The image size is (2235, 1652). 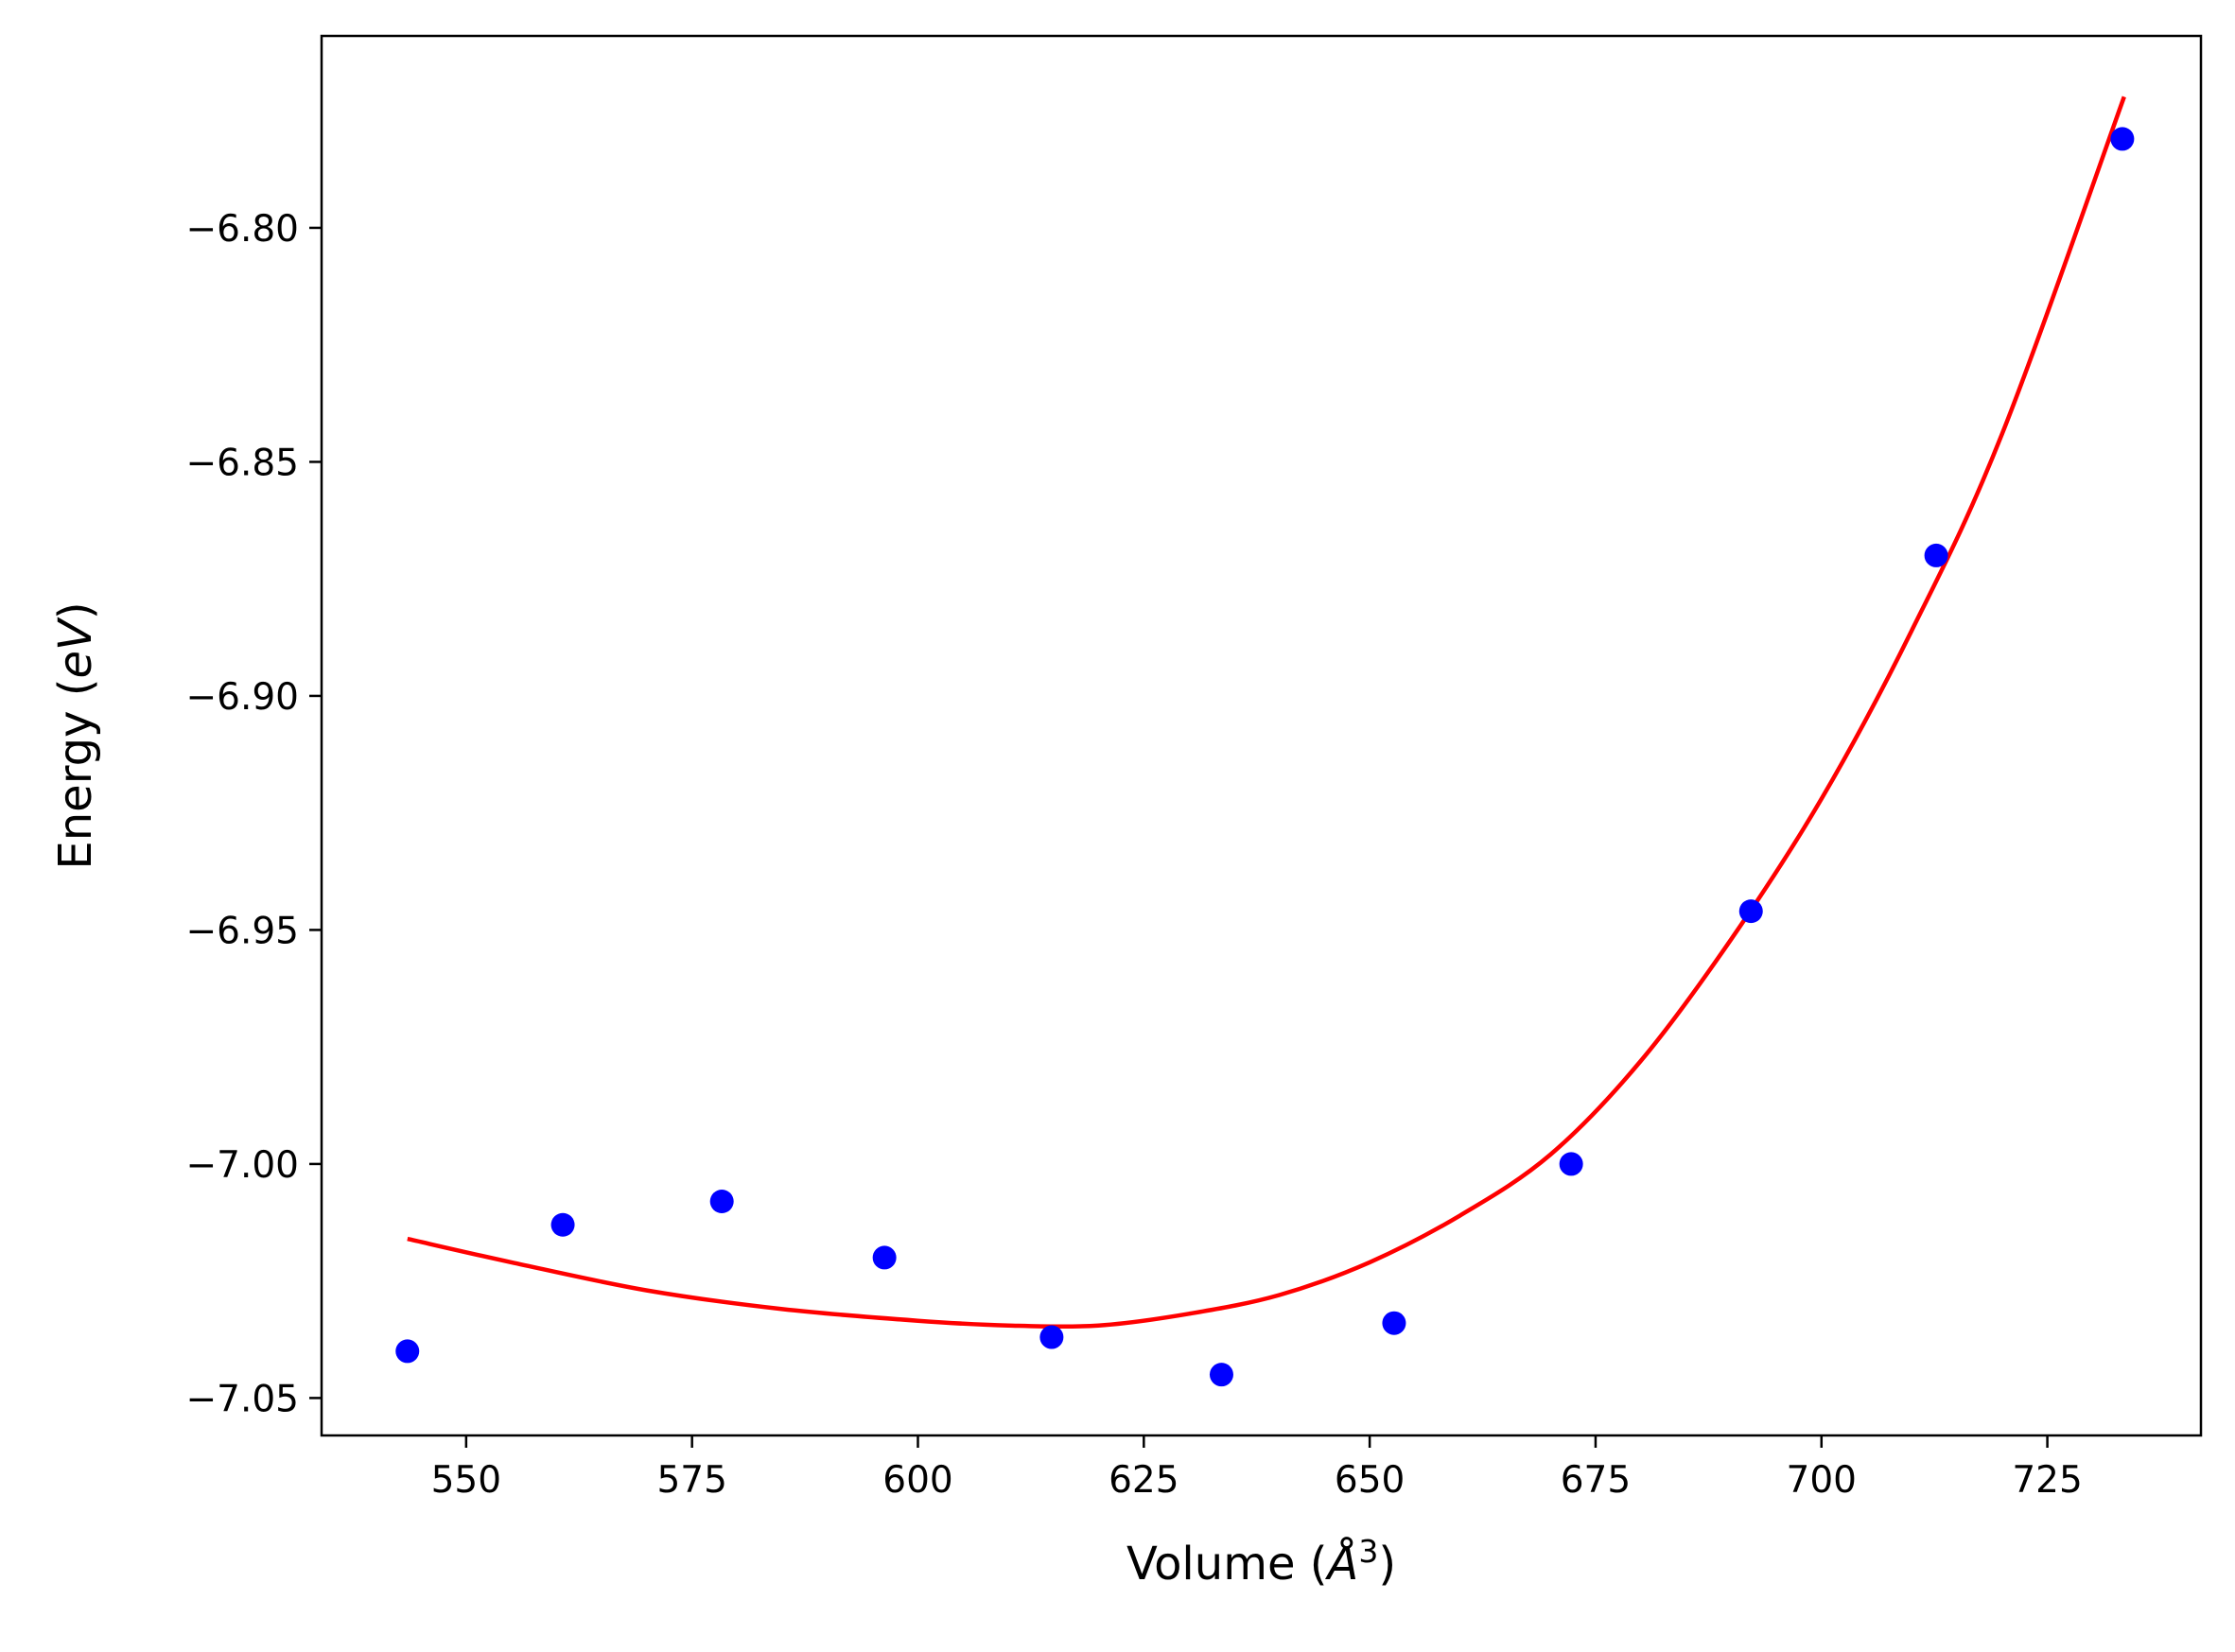 I want to click on y-tick-label: −6.95, so click(x=242, y=931).